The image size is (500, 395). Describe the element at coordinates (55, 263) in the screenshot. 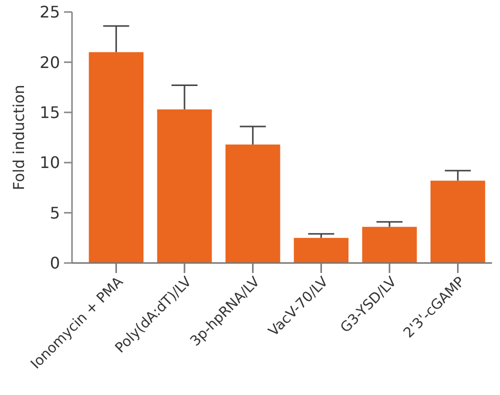

I see `y-tick-label: 0` at that location.